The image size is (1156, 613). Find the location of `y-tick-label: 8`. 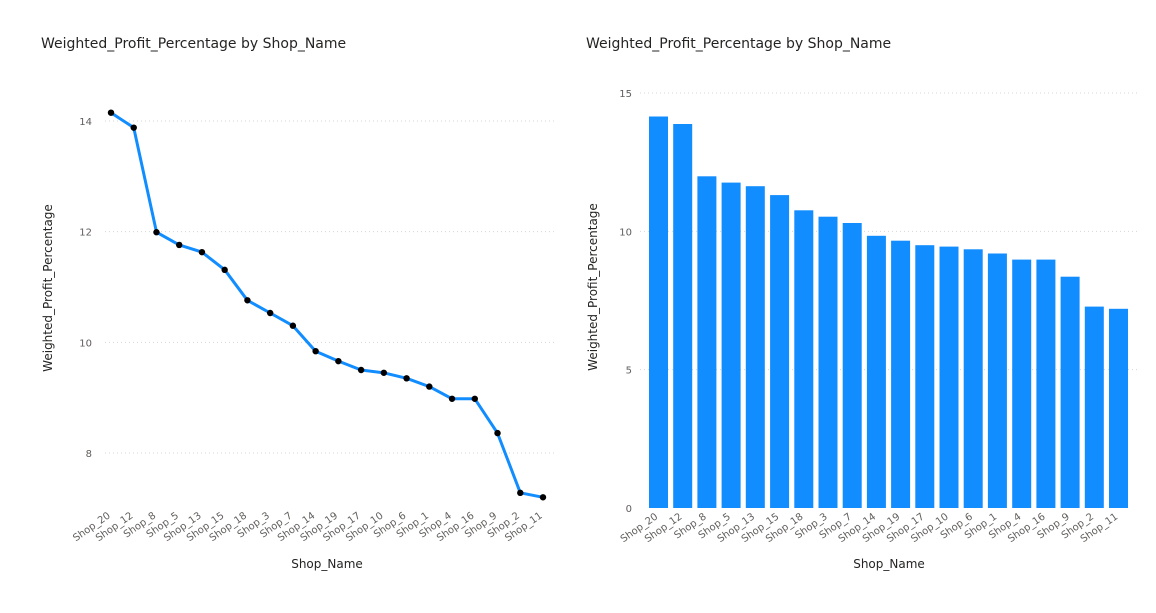

y-tick-label: 8 is located at coordinates (89, 454).